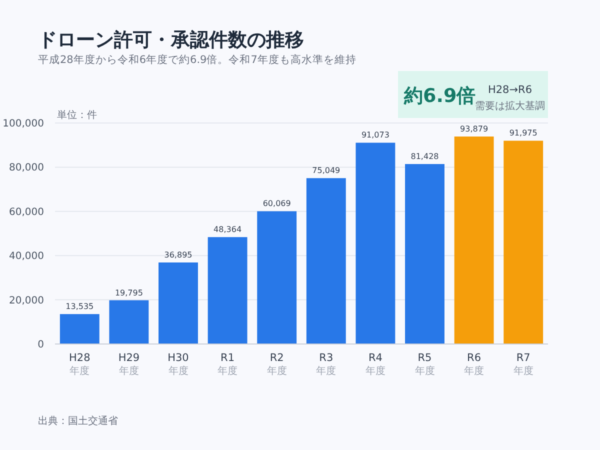 Image resolution: width=600 pixels, height=450 pixels. Describe the element at coordinates (523, 133) in the screenshot. I see `data-label: 91,975` at that location.